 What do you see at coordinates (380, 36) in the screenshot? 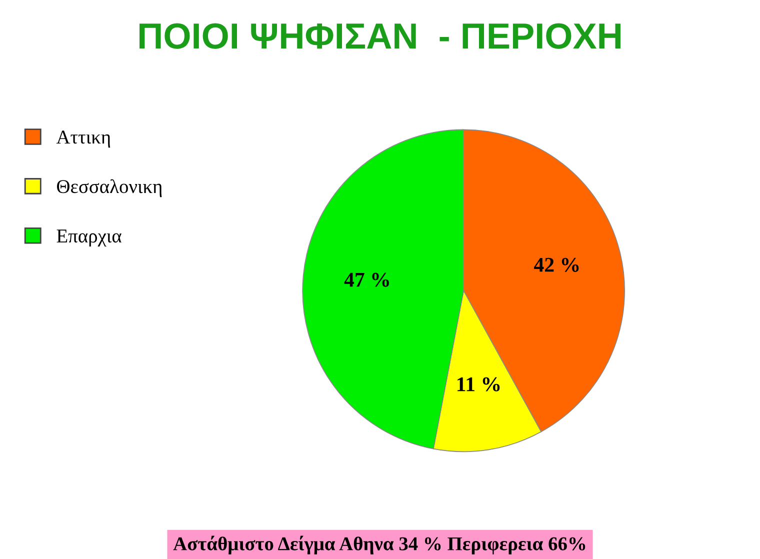
I see `chart-title: ΠΟΙΟΙ ΨΗΦΙΣΑΝ - ΠΕΡΙΟΧΗ` at bounding box center [380, 36].